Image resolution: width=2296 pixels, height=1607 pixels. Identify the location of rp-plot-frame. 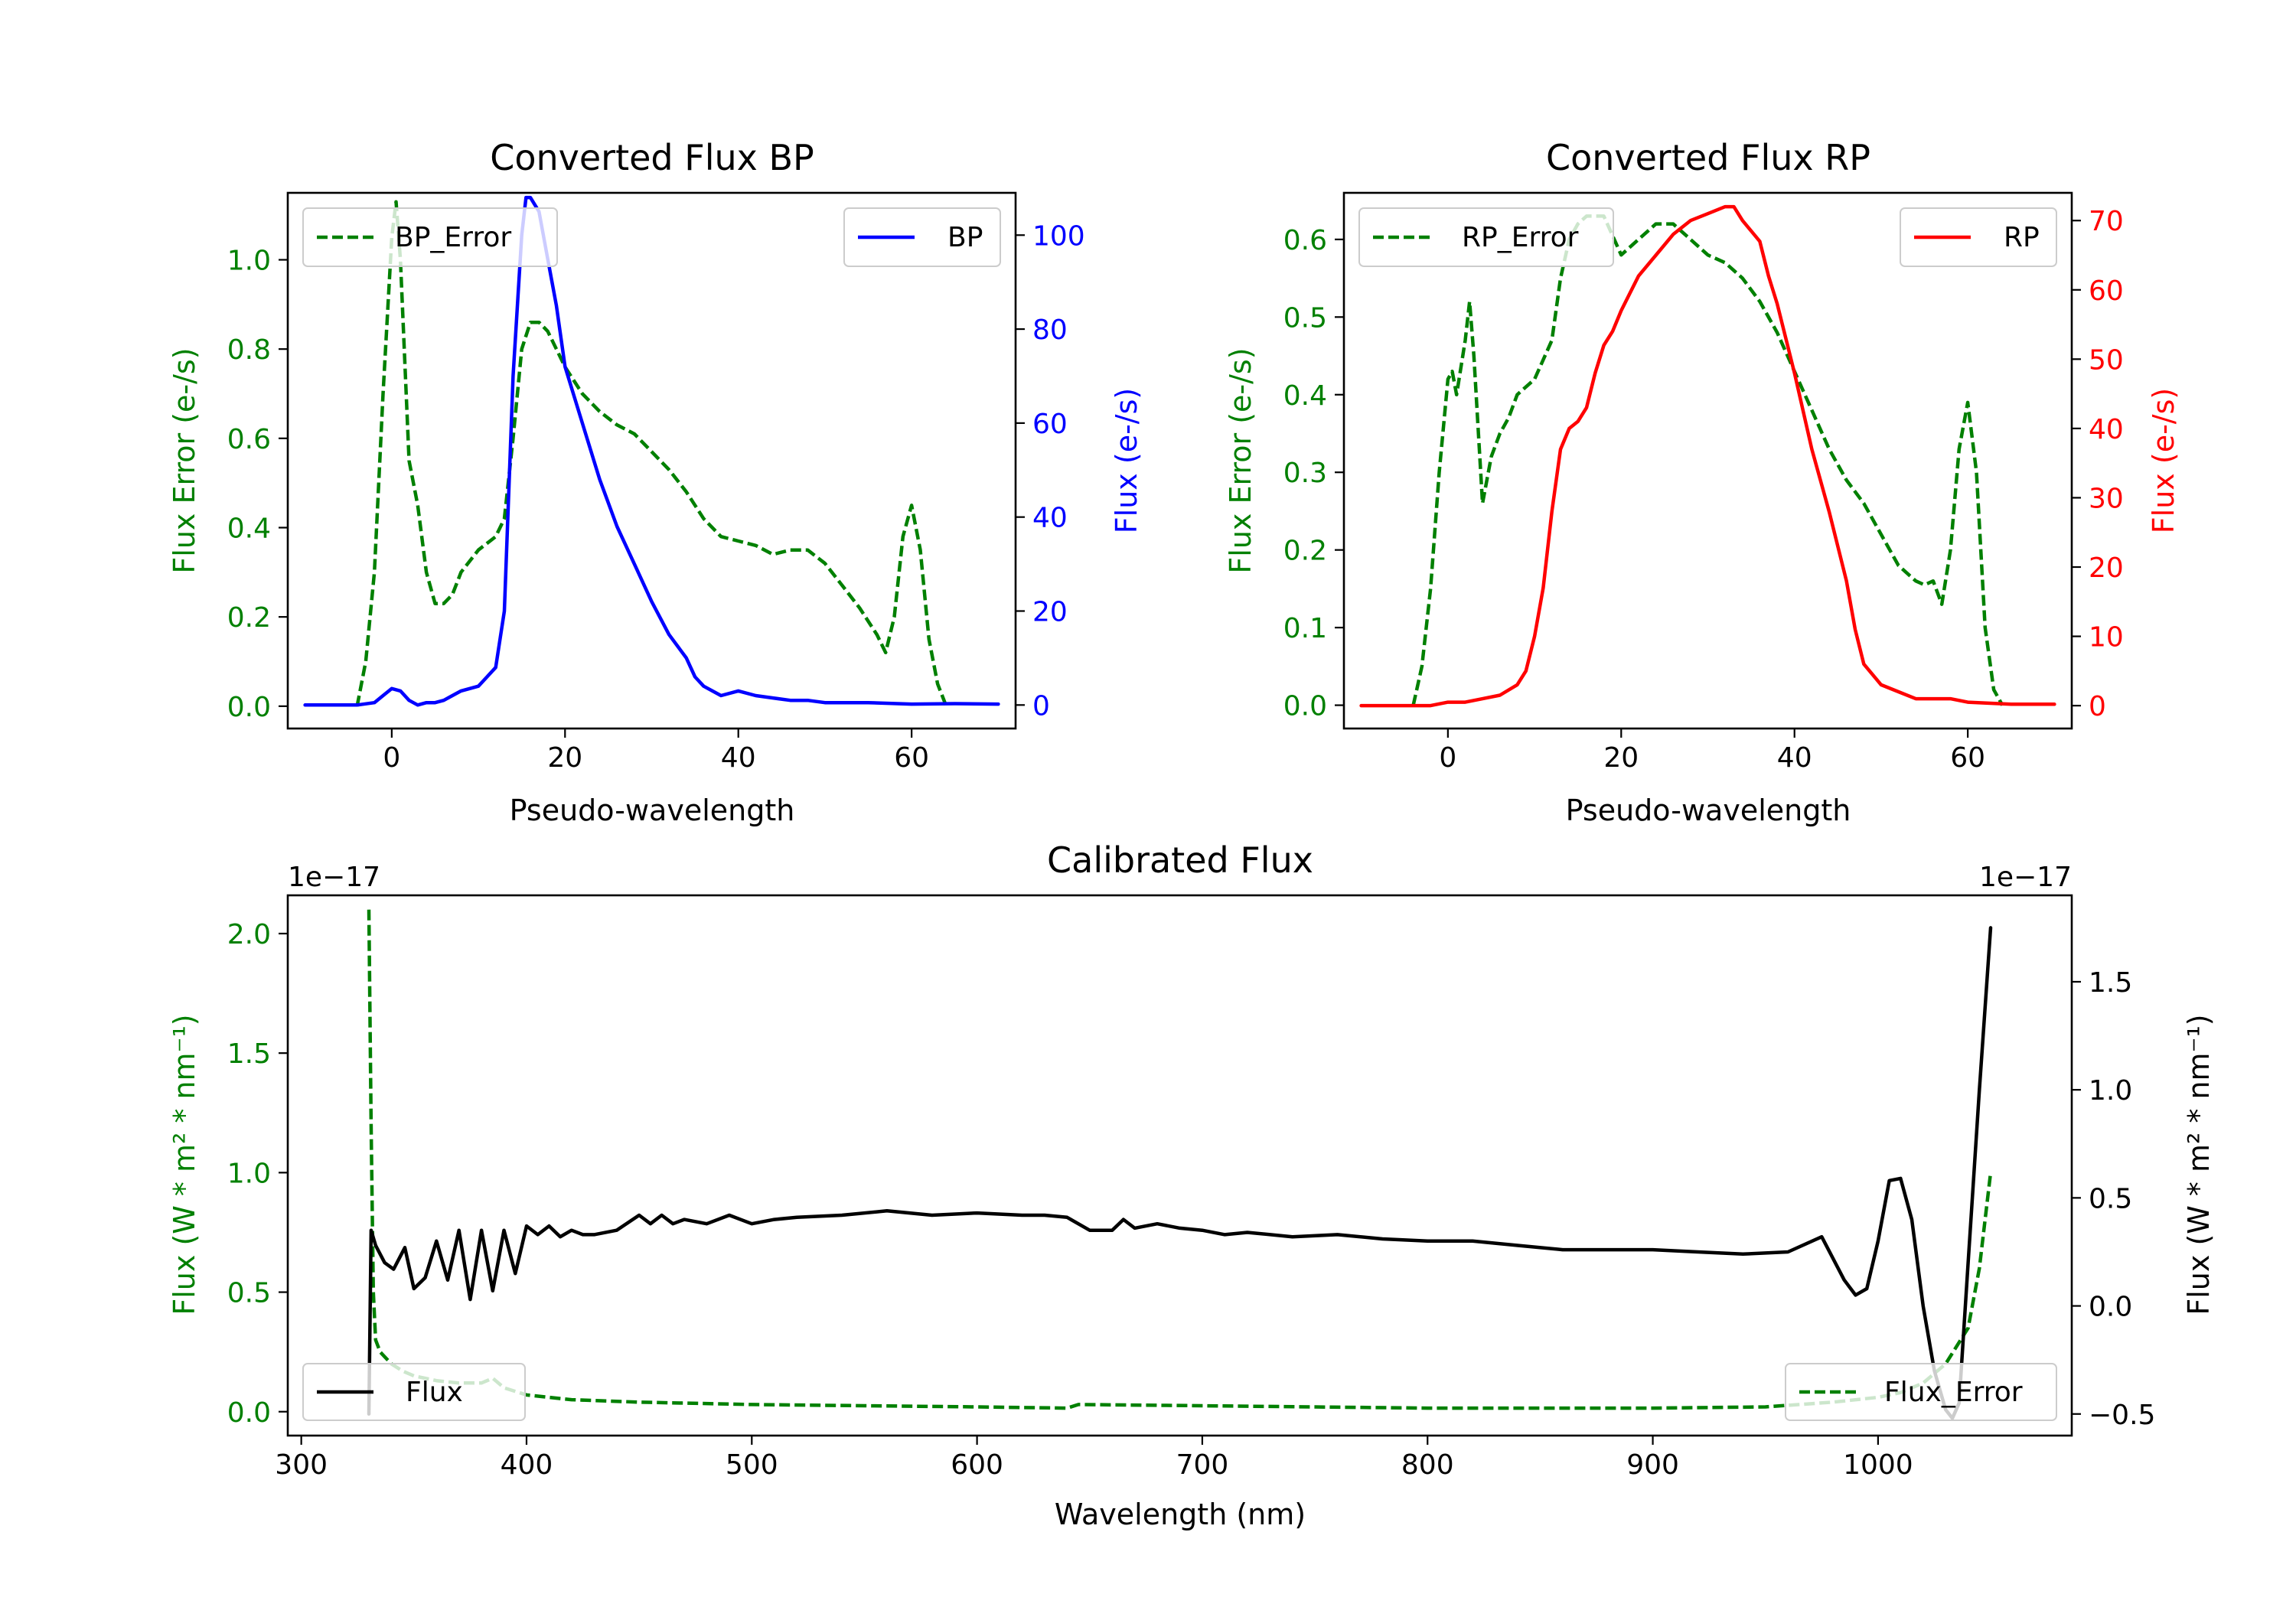
(1707, 460).